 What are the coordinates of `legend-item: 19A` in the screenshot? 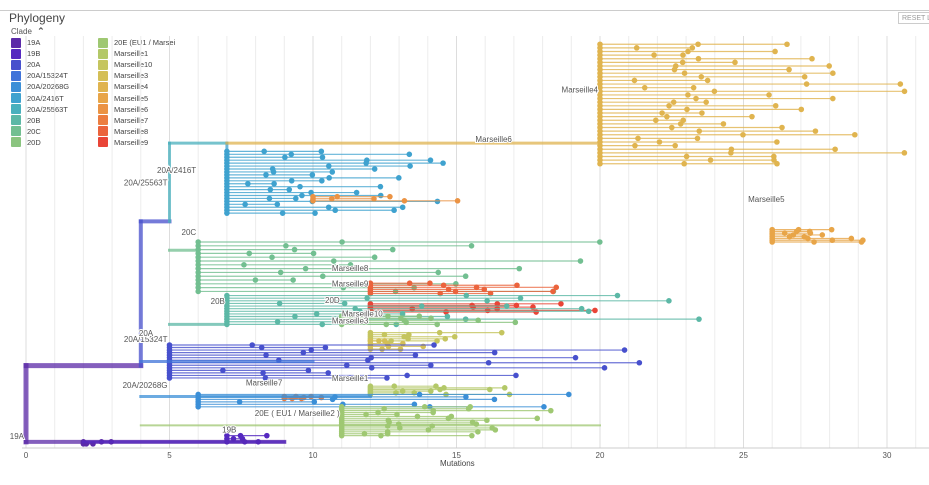 It's located at (25, 42).